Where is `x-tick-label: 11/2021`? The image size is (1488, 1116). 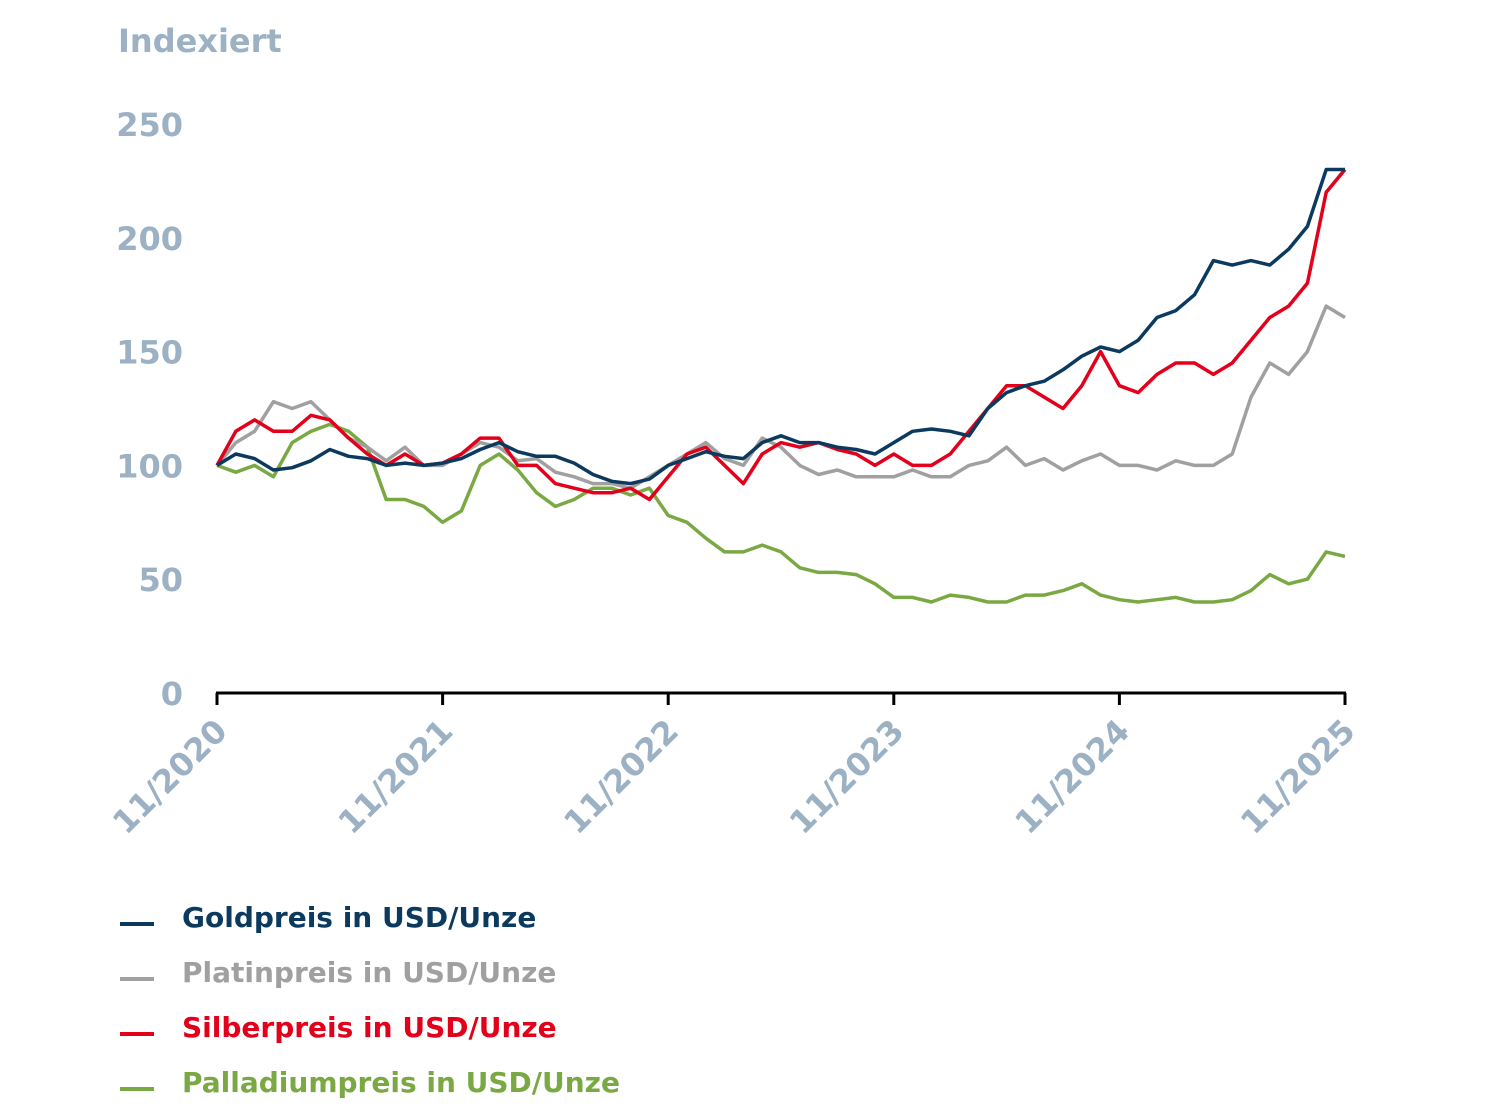 x-tick-label: 11/2021 is located at coordinates (396, 777).